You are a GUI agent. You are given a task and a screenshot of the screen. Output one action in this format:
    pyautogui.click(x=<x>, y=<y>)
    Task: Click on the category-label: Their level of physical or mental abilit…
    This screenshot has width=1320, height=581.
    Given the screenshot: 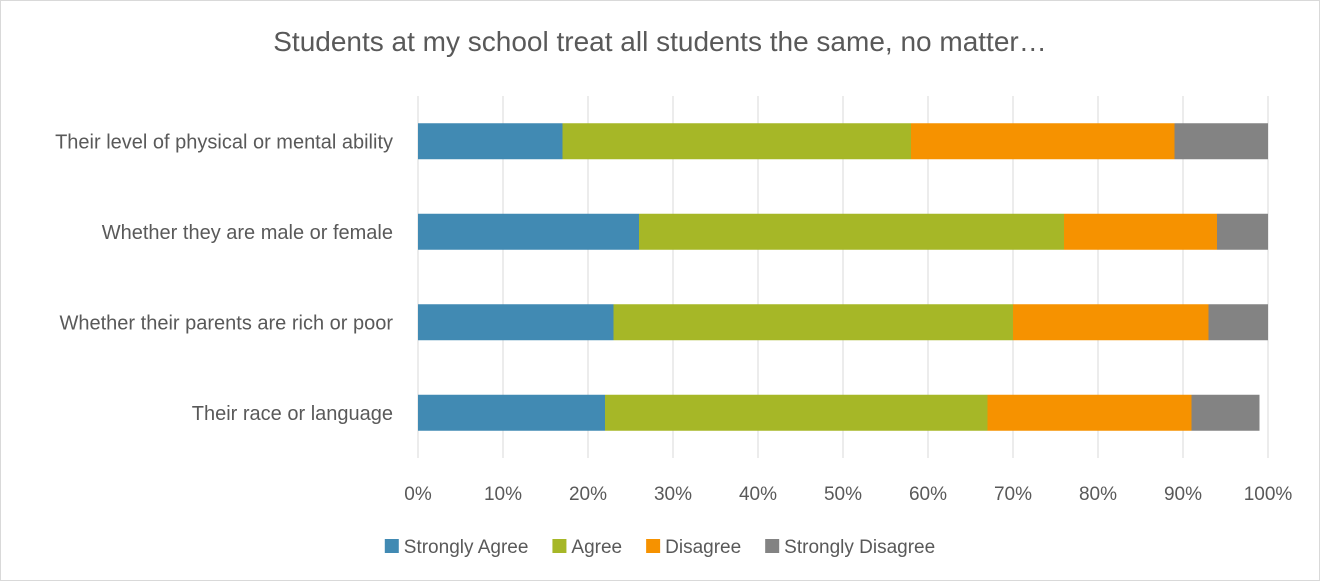 What is the action you would take?
    pyautogui.click(x=224, y=142)
    